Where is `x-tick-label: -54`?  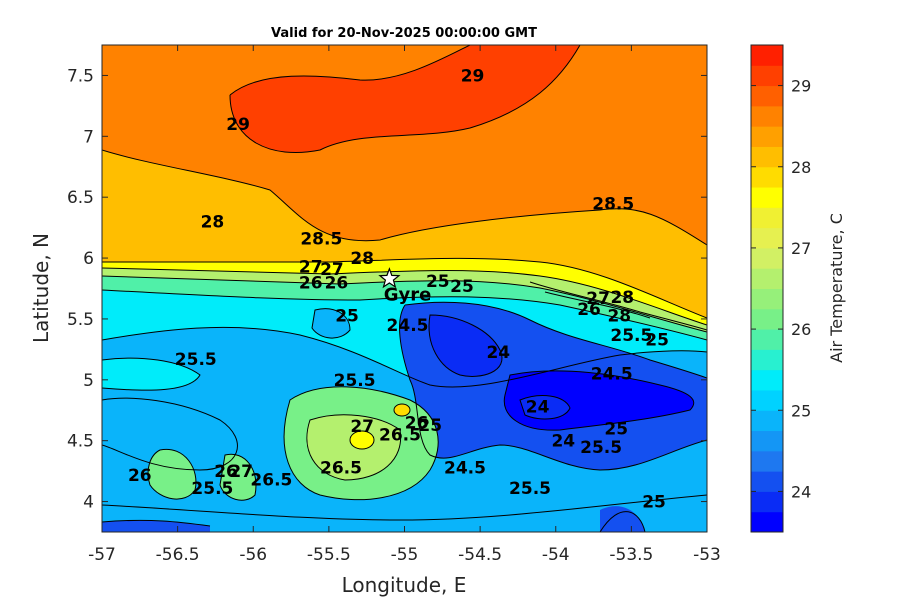 x-tick-label: -54 is located at coordinates (556, 555).